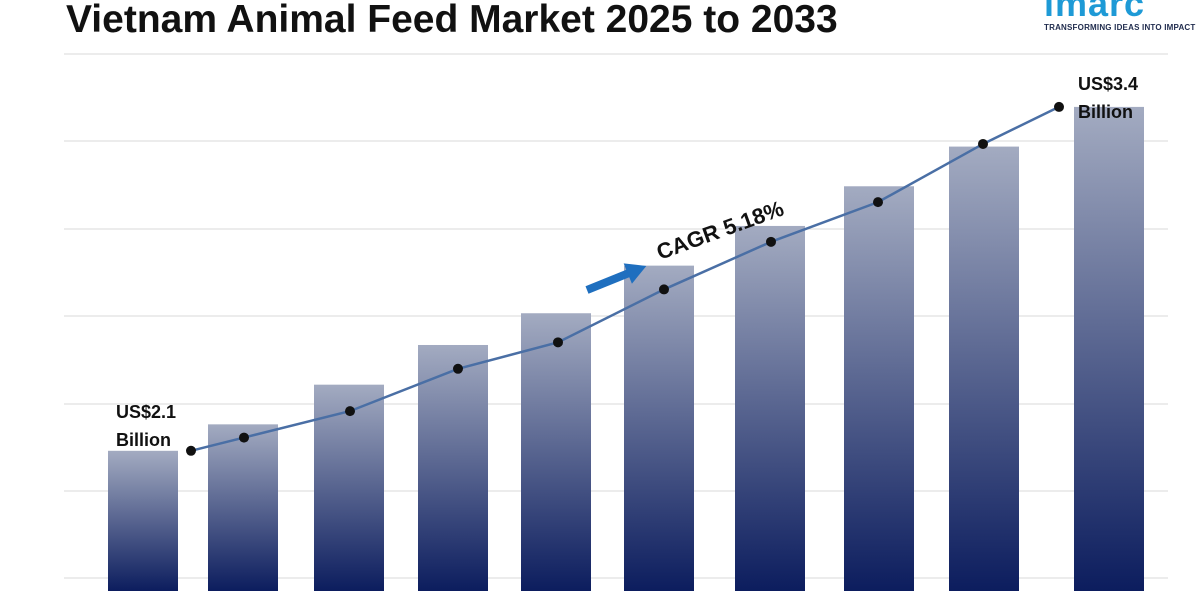  What do you see at coordinates (608, 281) in the screenshot?
I see `cagr-arrow-shaft` at bounding box center [608, 281].